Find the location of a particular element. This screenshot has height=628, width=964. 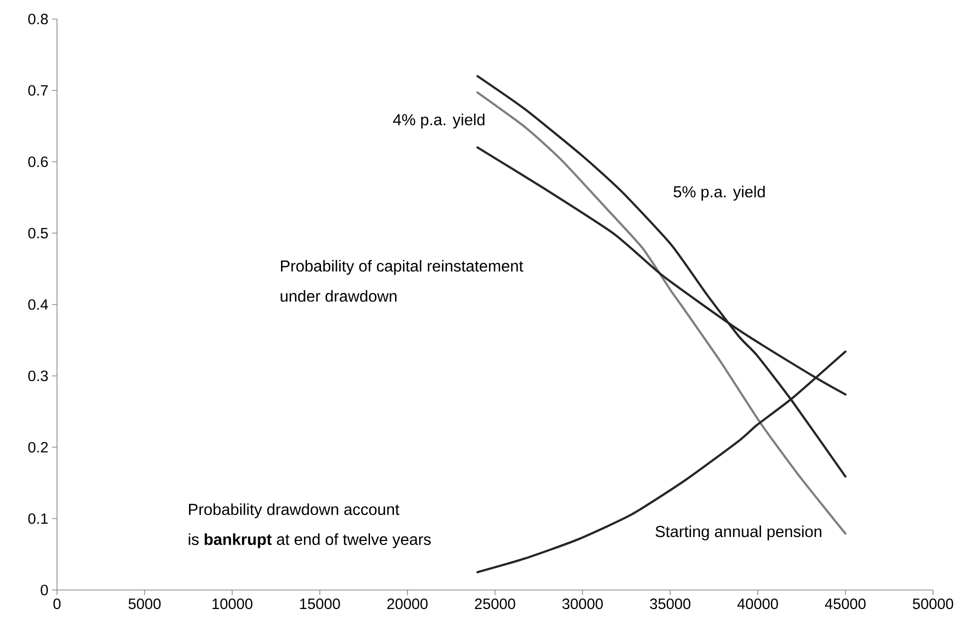

annotation: Probability drawdown account is located at coordinates (294, 510).